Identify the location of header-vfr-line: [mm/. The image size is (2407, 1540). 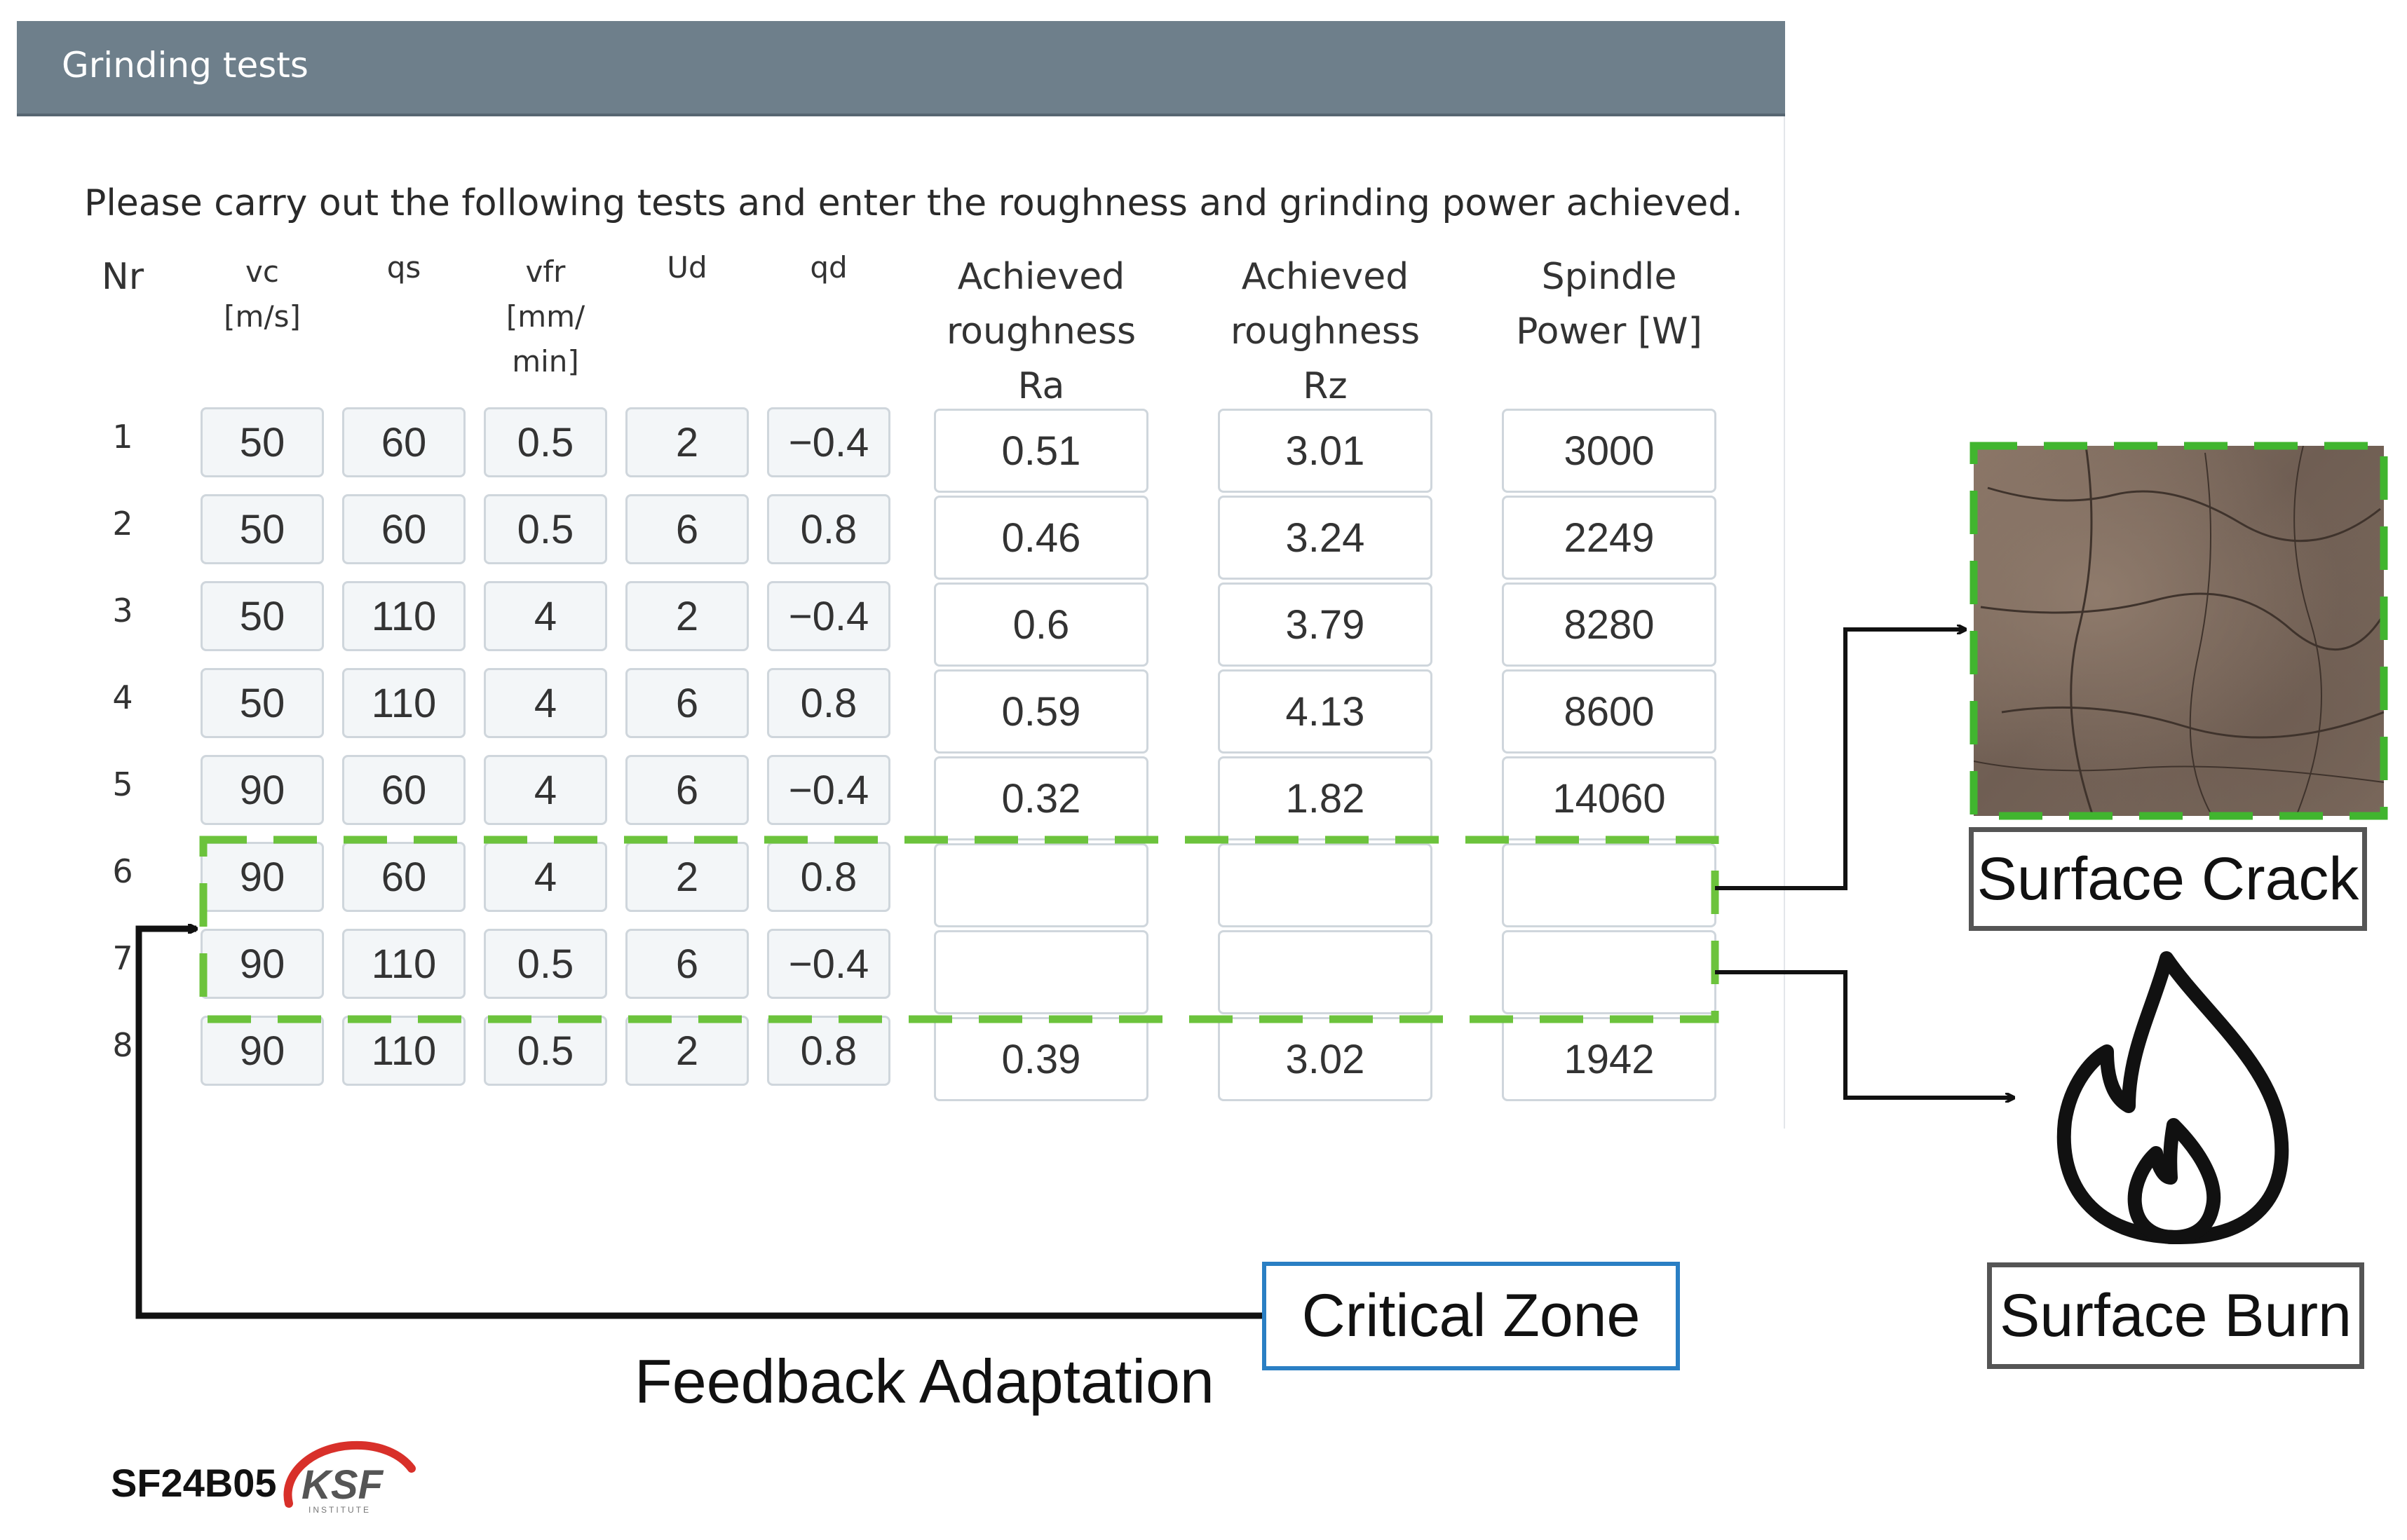
(545, 317).